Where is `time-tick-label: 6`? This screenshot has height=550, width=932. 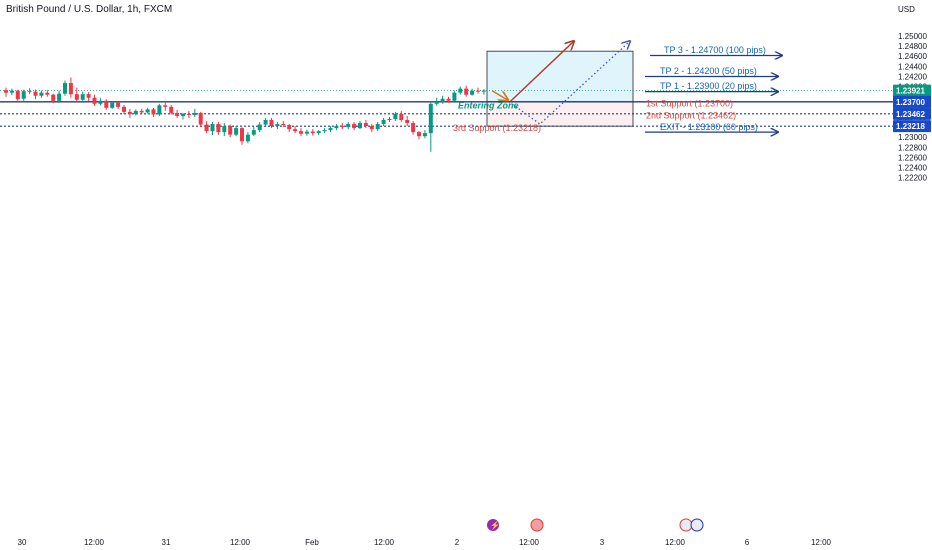 time-tick-label: 6 is located at coordinates (747, 542).